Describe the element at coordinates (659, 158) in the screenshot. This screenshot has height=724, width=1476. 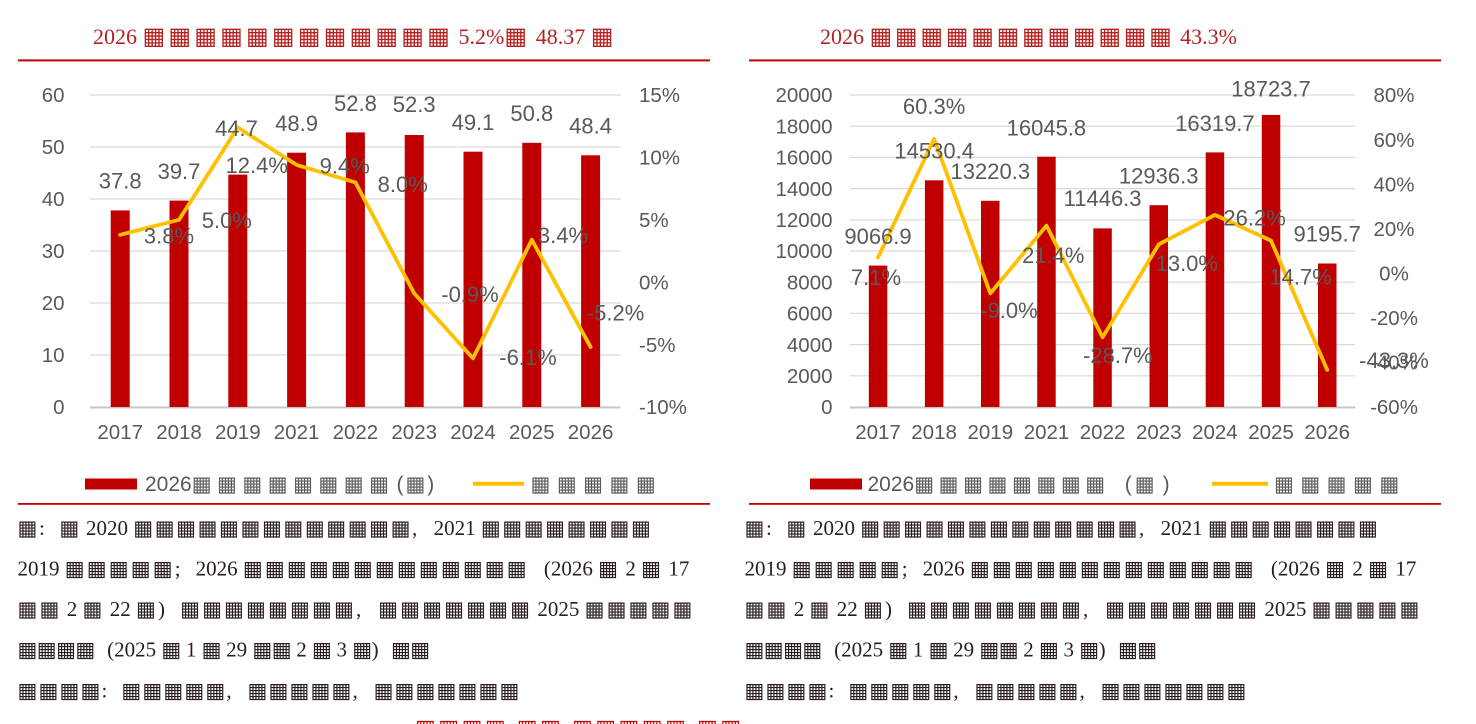
I see `svg-text: 10%` at that location.